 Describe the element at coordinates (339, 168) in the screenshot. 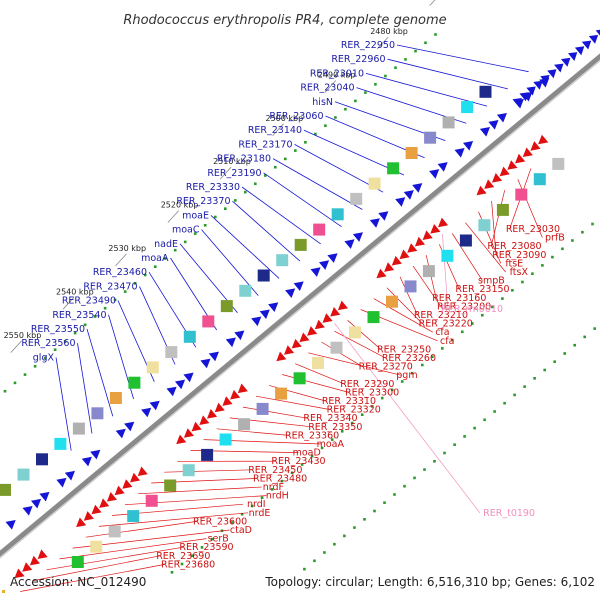

I see `forward-label-line` at that location.